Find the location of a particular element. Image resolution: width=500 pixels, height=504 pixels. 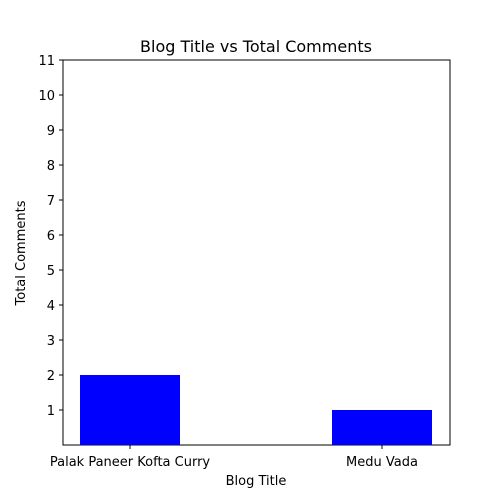

y-tick-label-7: 8 is located at coordinates (51, 166).